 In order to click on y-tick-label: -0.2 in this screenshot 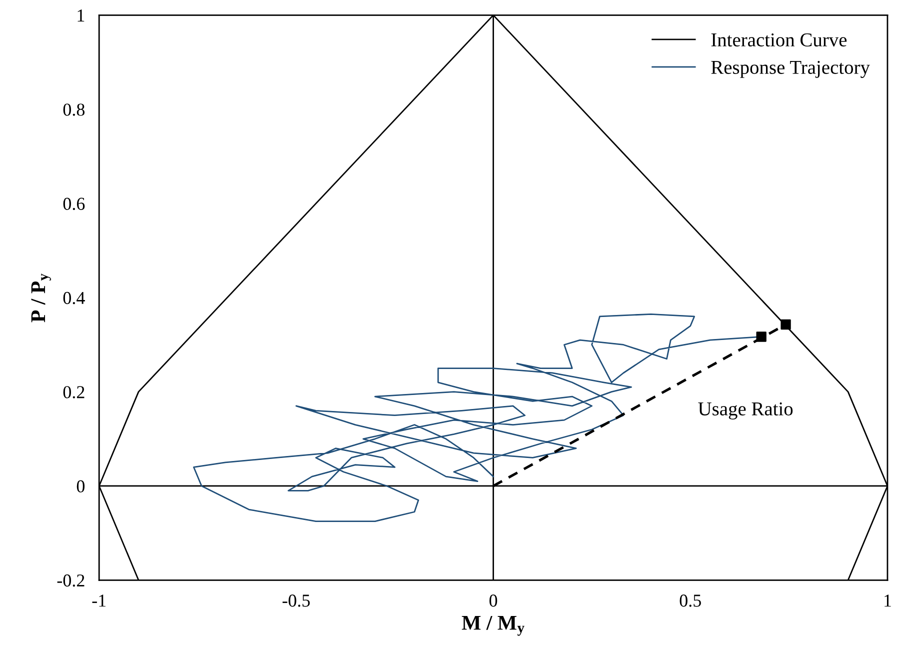, I will do `click(70, 580)`.